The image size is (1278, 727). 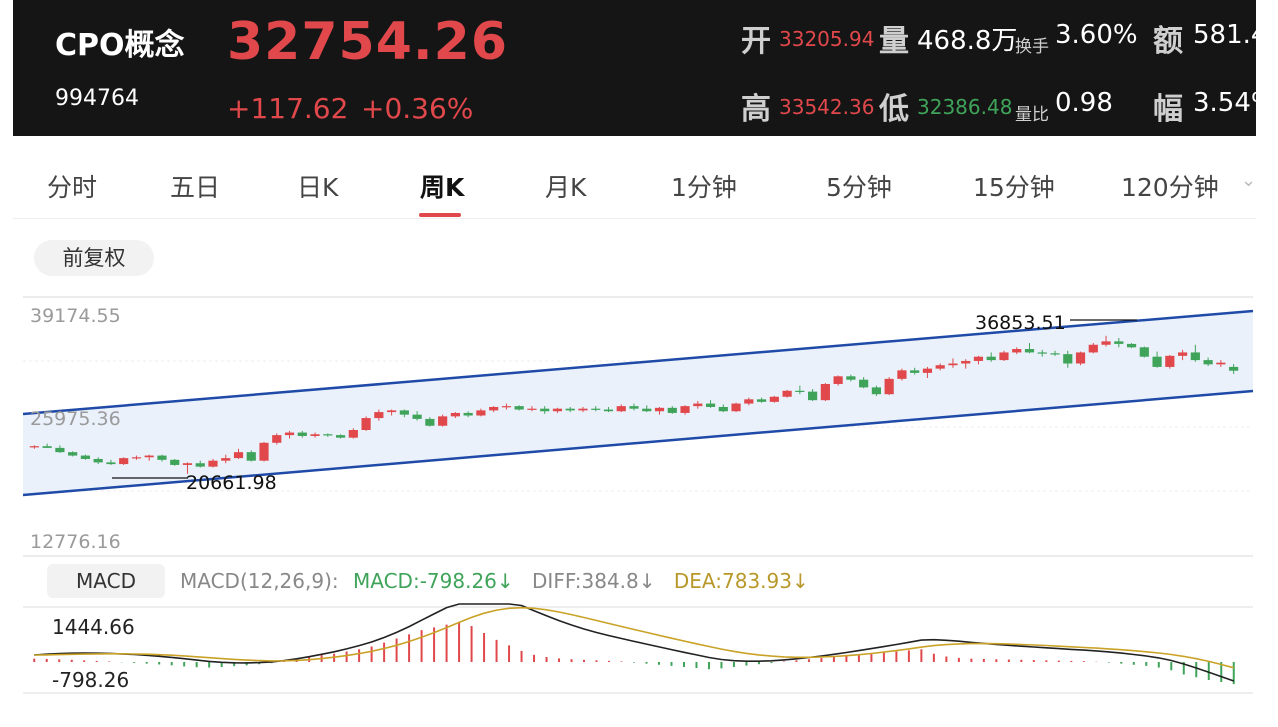 I want to click on price-adjust-button: 前复权, so click(x=94, y=258).